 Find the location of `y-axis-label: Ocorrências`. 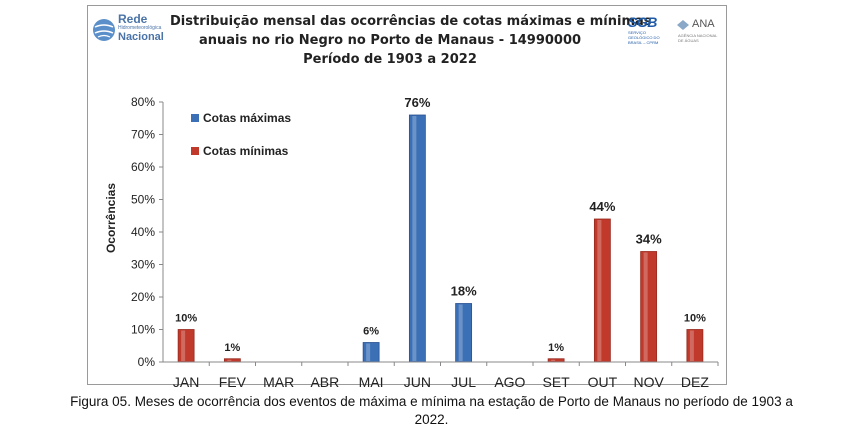

y-axis-label: Ocorrências is located at coordinates (111, 218).